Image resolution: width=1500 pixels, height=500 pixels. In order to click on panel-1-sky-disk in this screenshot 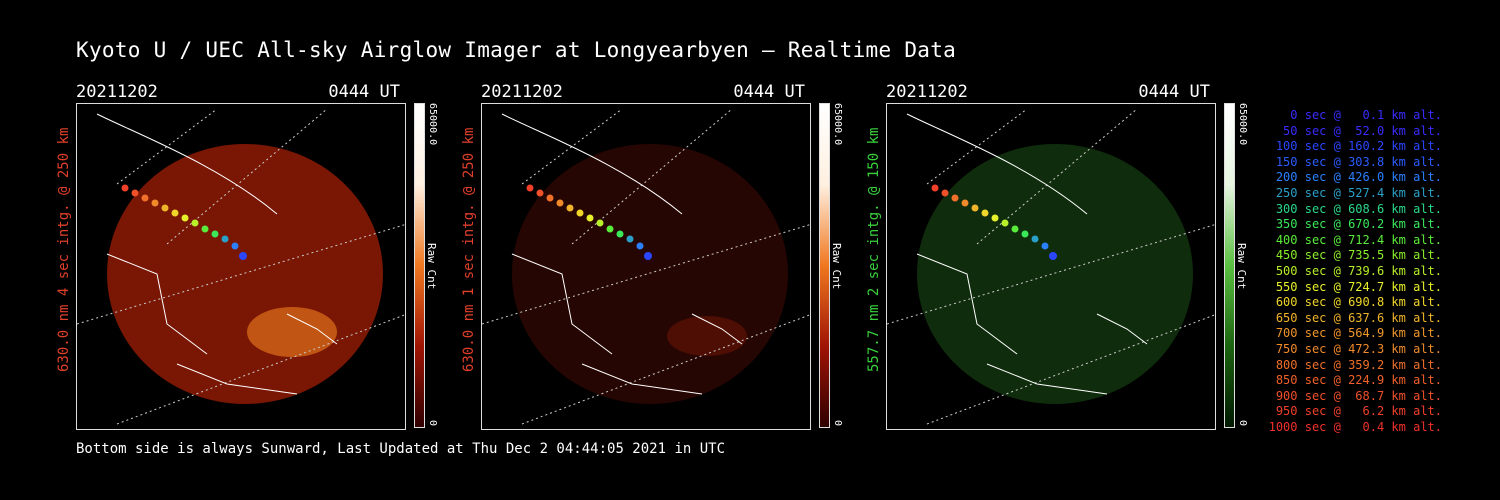, I will do `click(245, 274)`.